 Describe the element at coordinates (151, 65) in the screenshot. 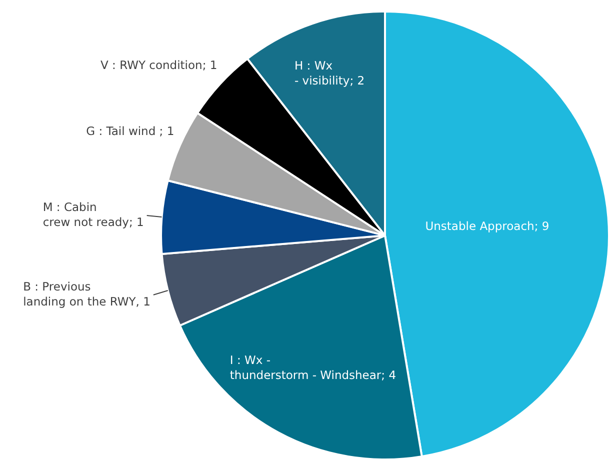

I see `slice-label: V : RWY condition` at that location.